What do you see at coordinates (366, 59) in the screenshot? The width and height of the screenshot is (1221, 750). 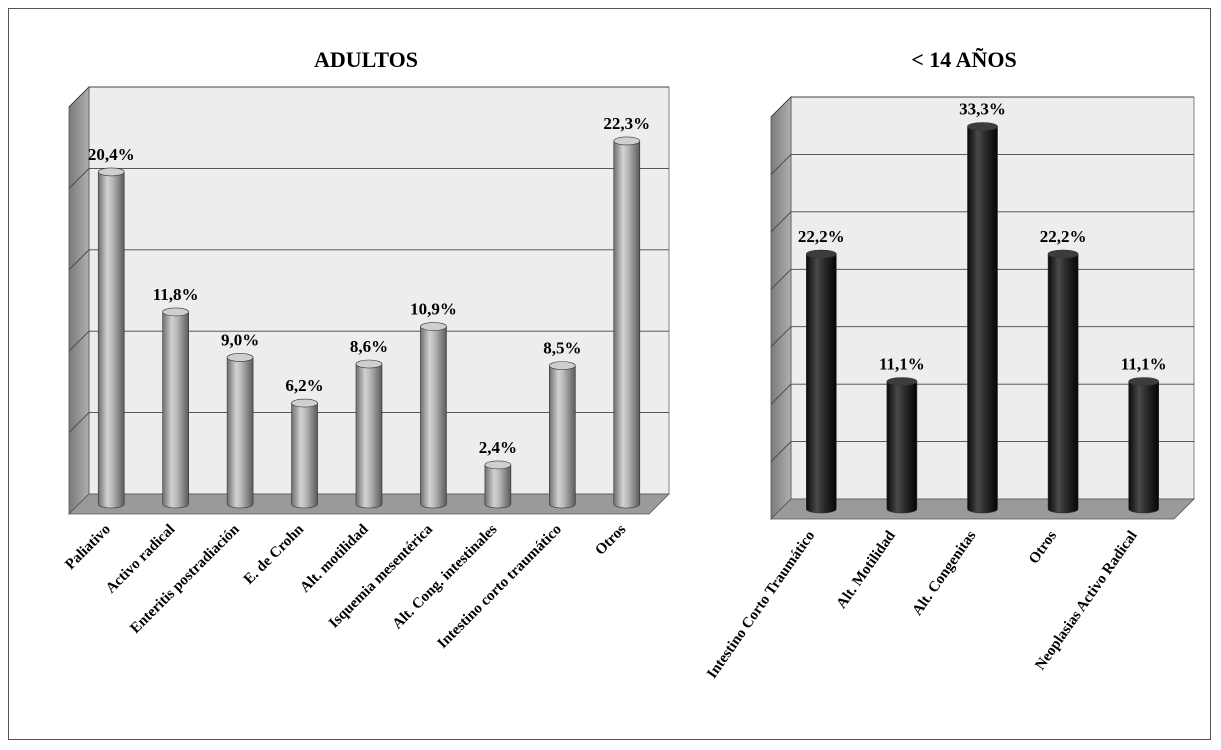 I see `chart-title: ADULTOS` at bounding box center [366, 59].